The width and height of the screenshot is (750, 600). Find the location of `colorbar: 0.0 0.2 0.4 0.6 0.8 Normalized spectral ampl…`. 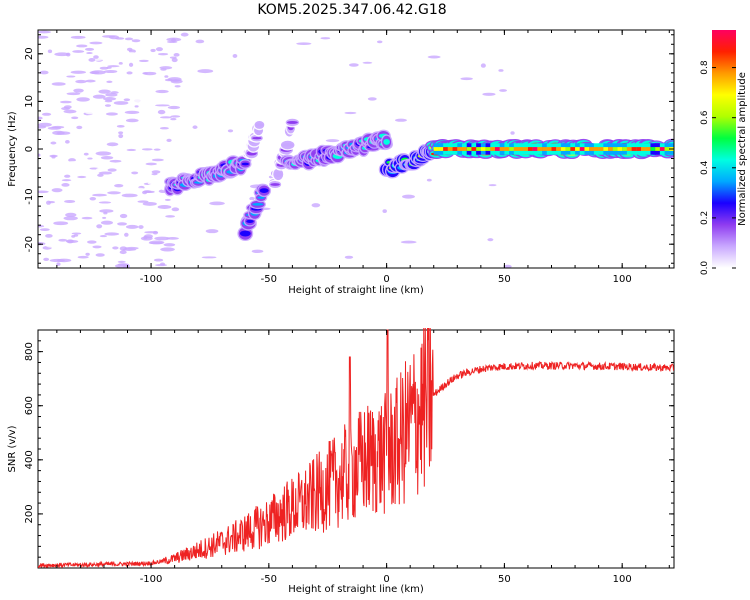

colorbar: 0.0 0.2 0.4 0.6 0.8 Normalized spectral ampl… is located at coordinates (724, 152).